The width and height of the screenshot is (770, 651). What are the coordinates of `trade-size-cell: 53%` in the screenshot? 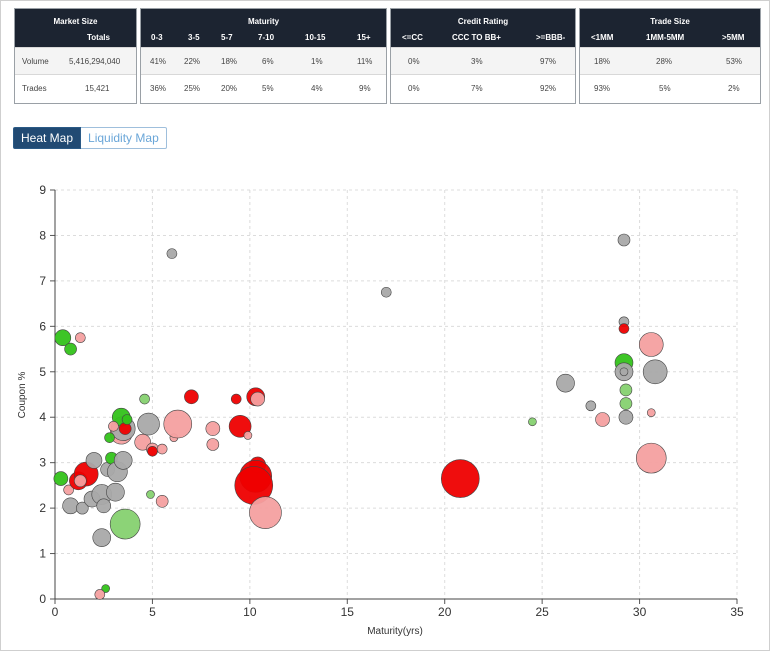 It's located at (734, 61).